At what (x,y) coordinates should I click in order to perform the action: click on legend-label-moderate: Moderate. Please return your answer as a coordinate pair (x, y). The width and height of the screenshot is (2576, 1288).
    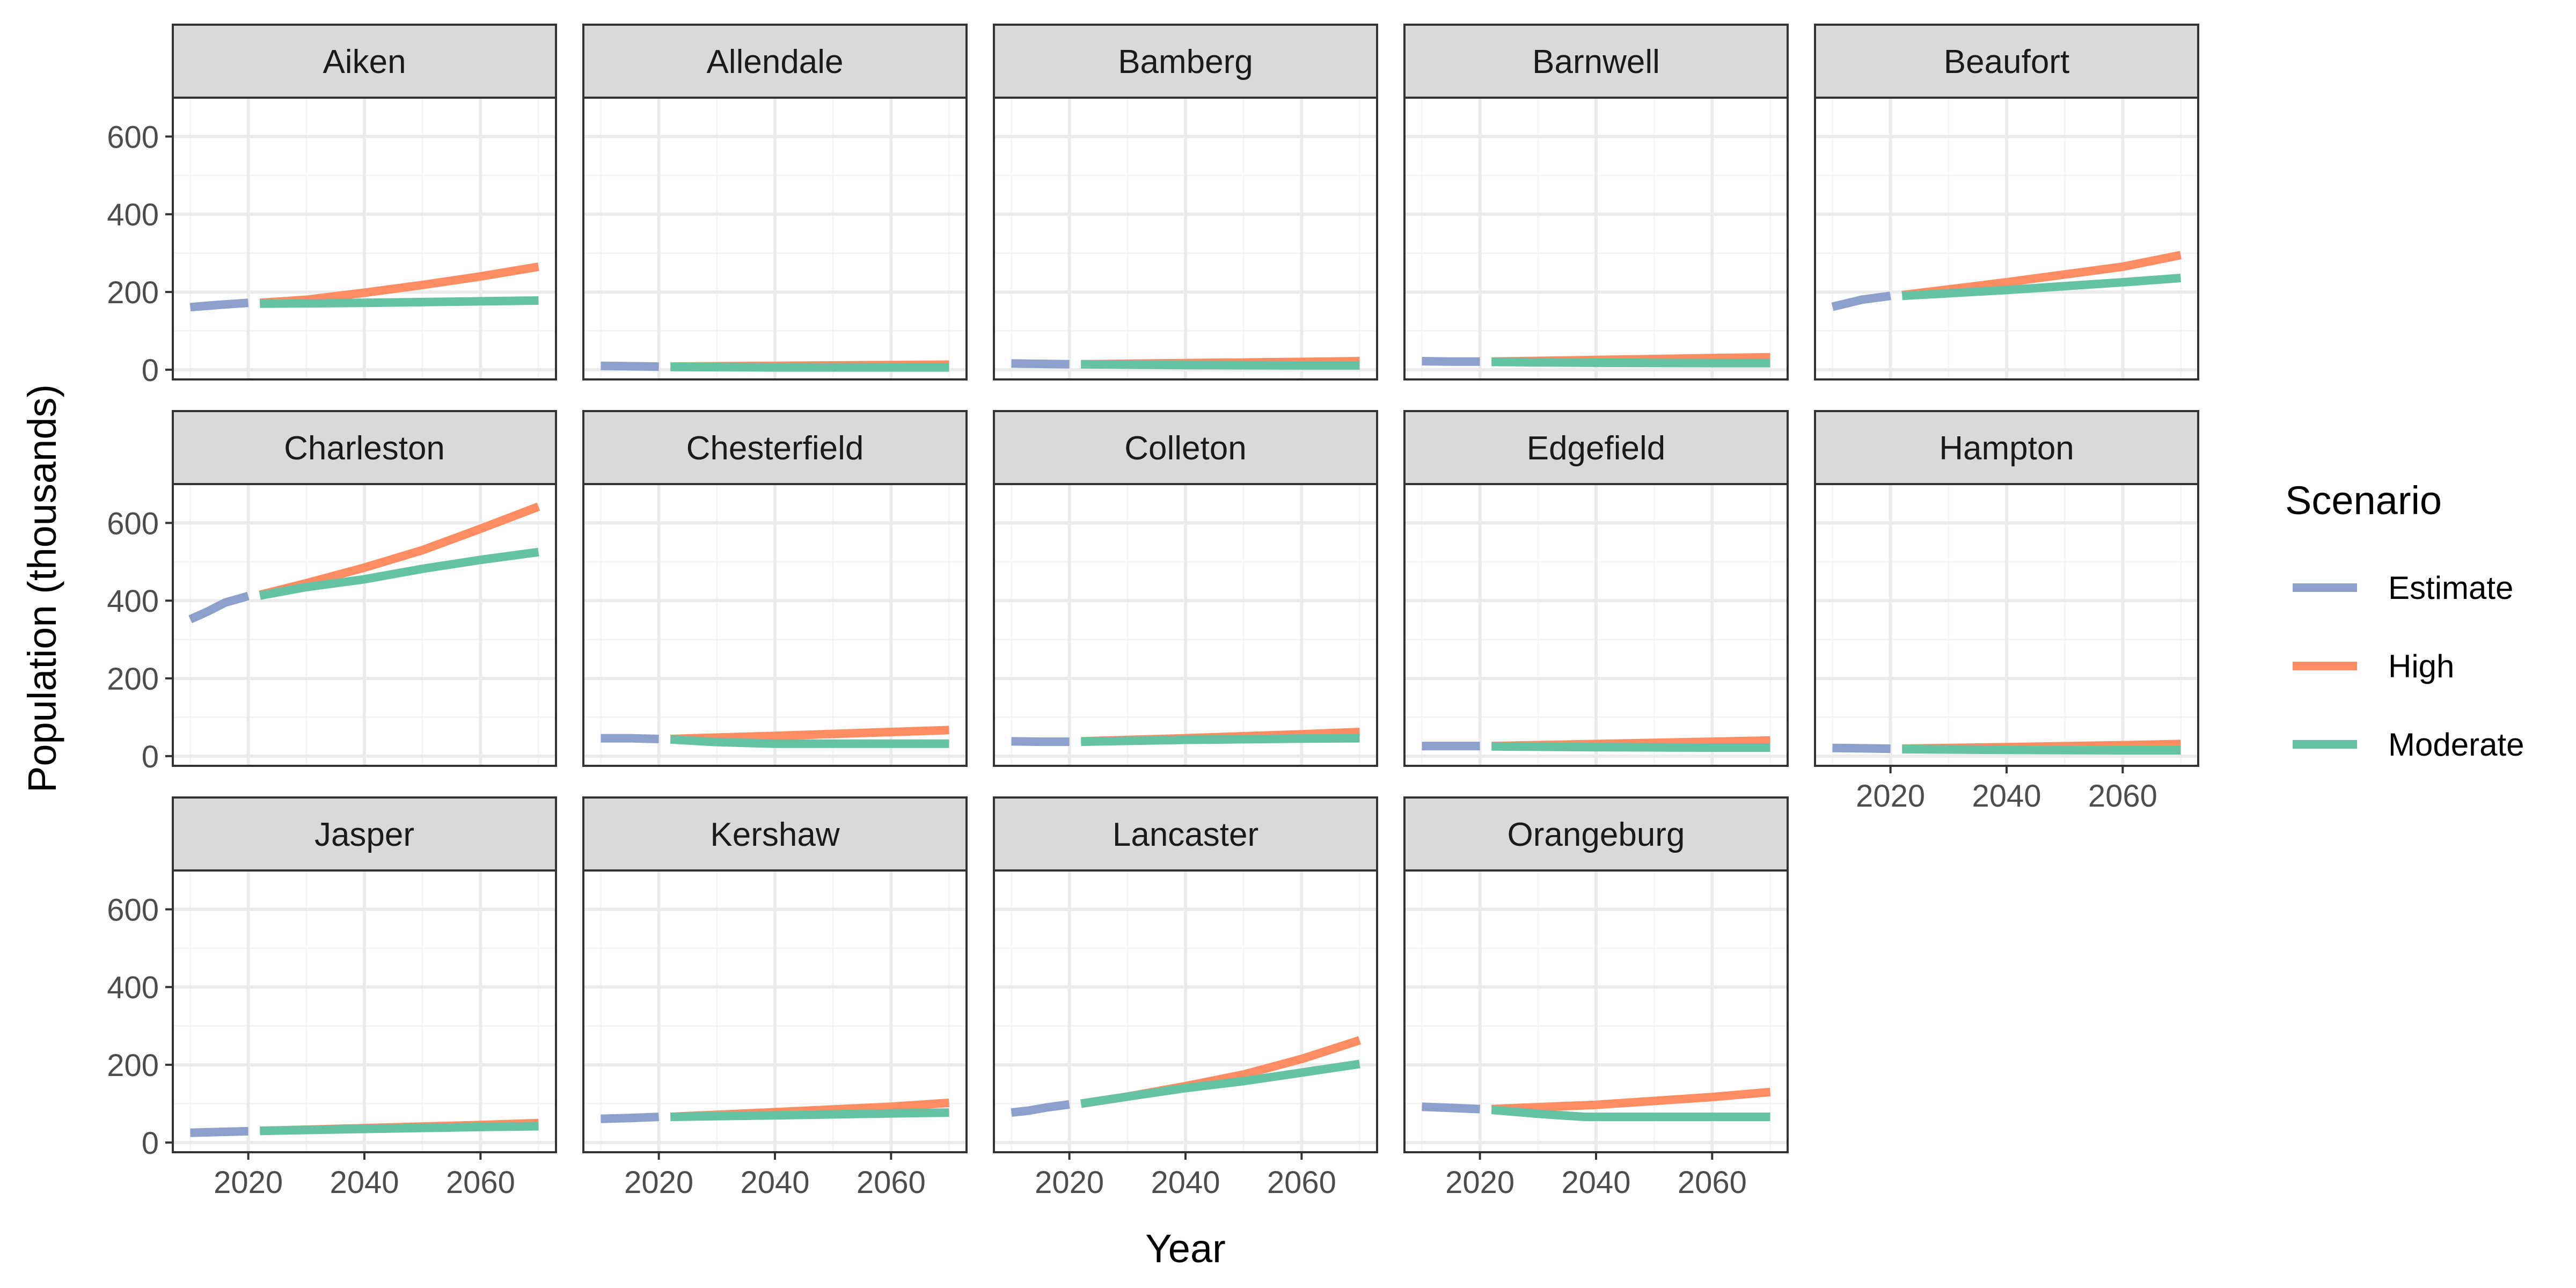
    Looking at the image, I should click on (2456, 745).